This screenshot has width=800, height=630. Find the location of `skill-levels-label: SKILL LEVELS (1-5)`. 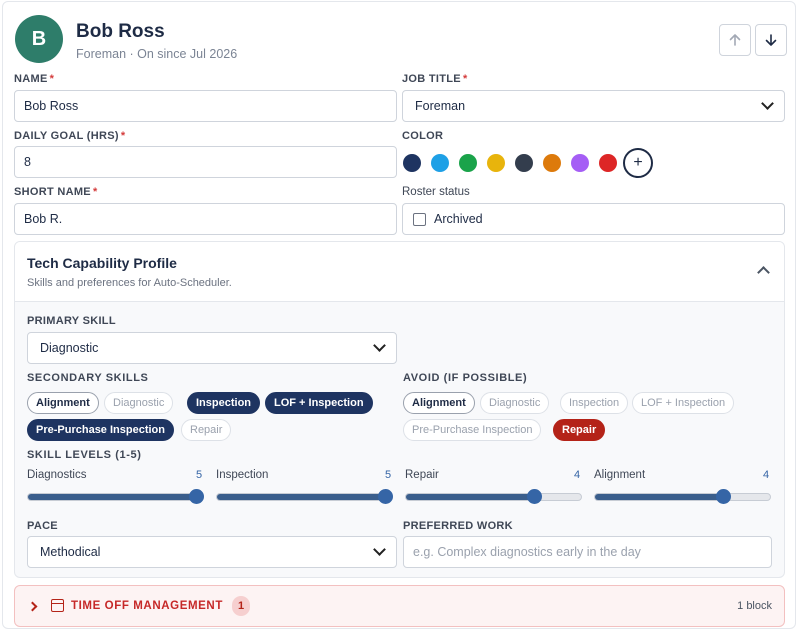

skill-levels-label: SKILL LEVELS (1-5) is located at coordinates (84, 455).